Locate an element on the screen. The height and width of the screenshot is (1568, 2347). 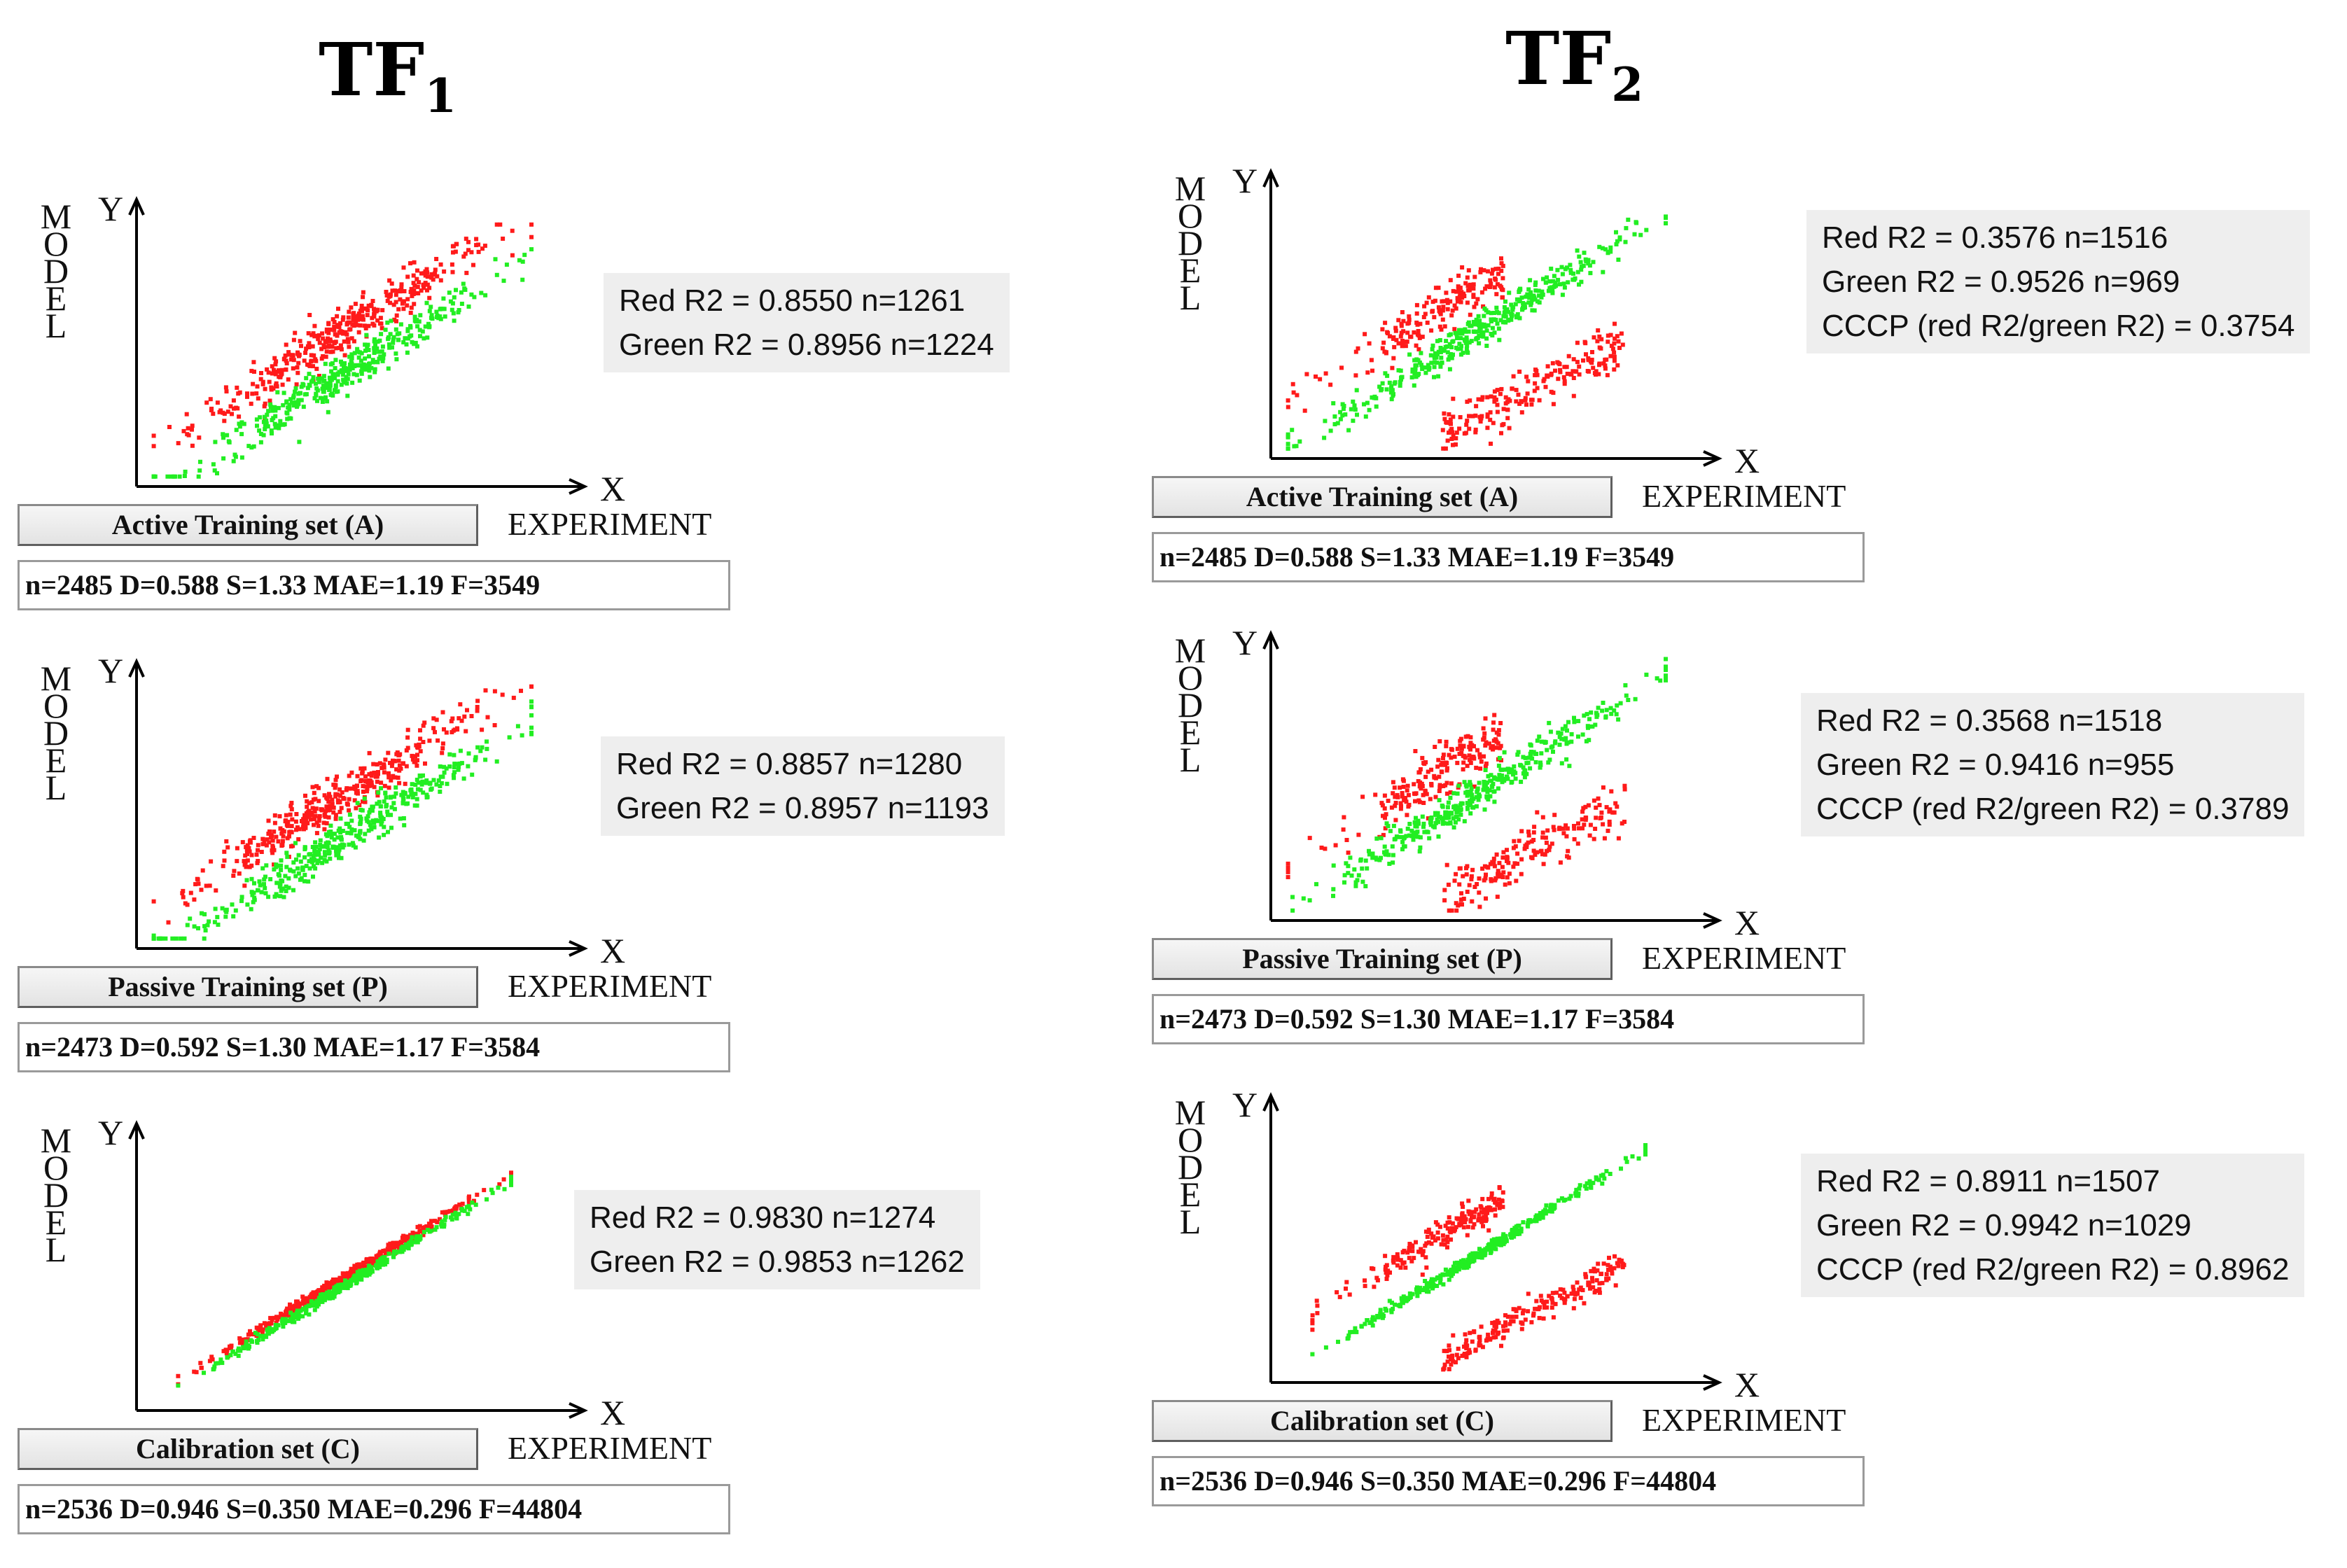
x-axis-arrow is located at coordinates (1712, 1382).